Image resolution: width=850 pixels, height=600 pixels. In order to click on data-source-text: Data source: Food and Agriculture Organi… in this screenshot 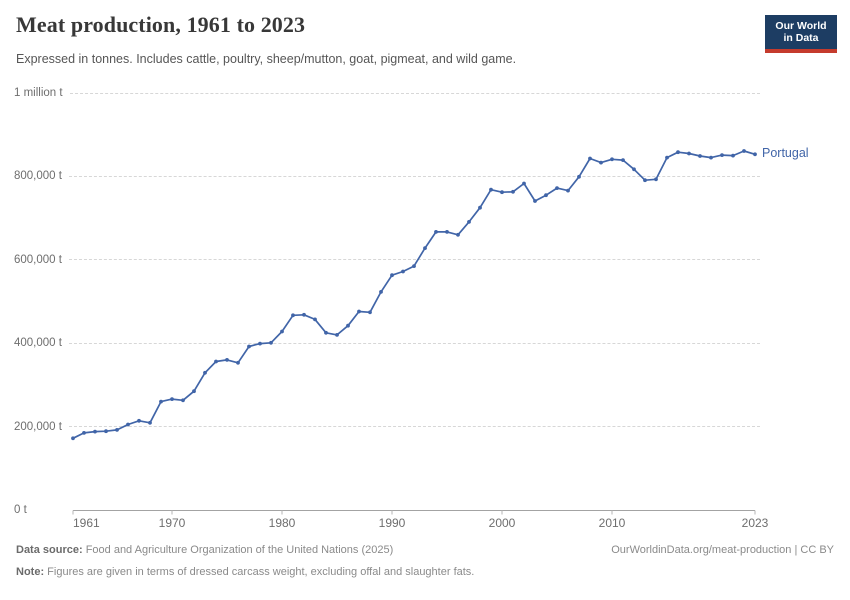, I will do `click(205, 550)`.